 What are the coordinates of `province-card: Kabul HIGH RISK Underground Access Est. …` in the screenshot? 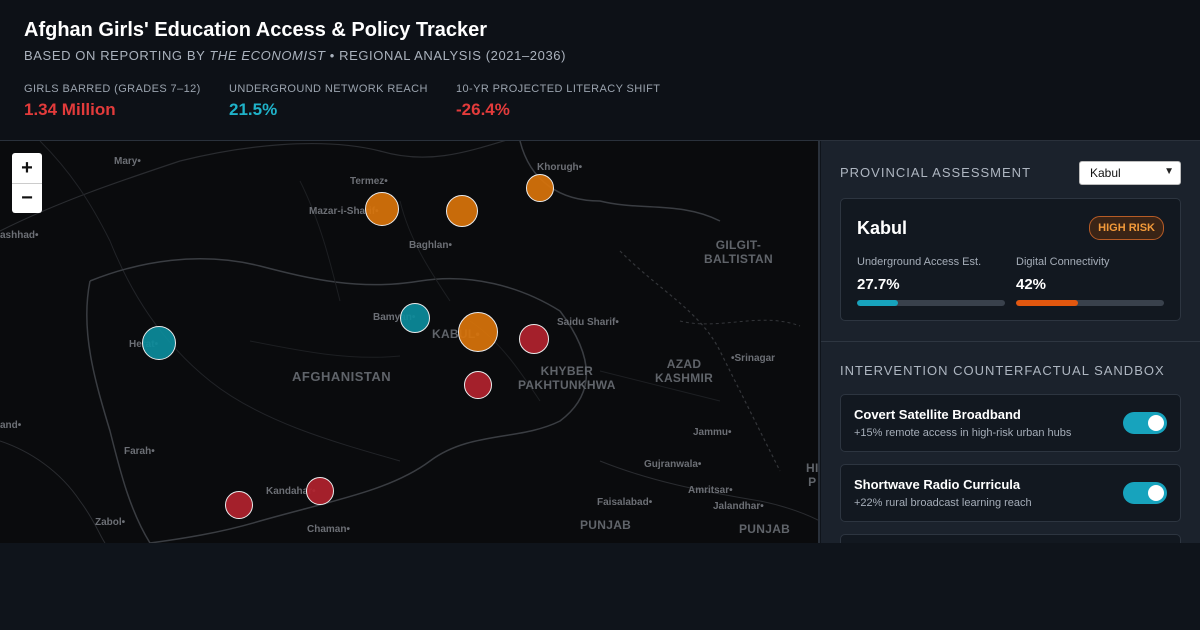 It's located at (1010, 259).